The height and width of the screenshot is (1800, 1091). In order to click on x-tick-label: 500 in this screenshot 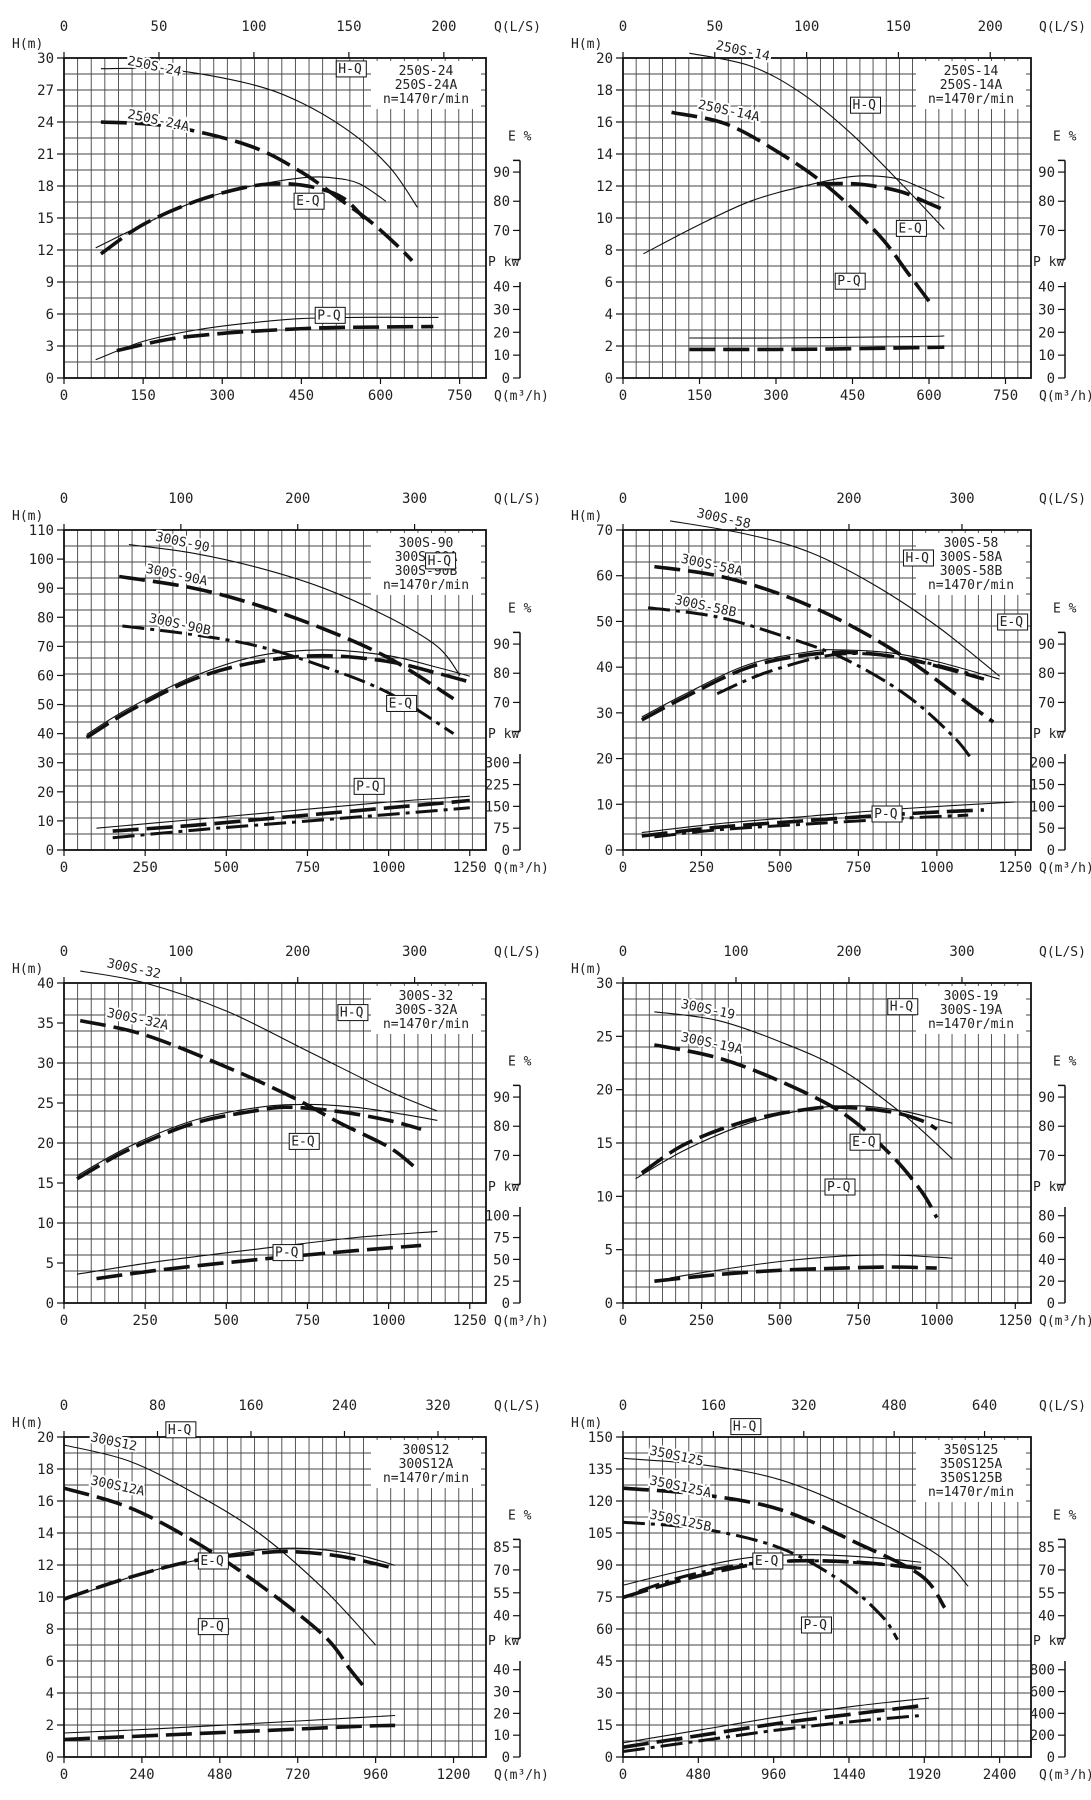, I will do `click(226, 1321)`.